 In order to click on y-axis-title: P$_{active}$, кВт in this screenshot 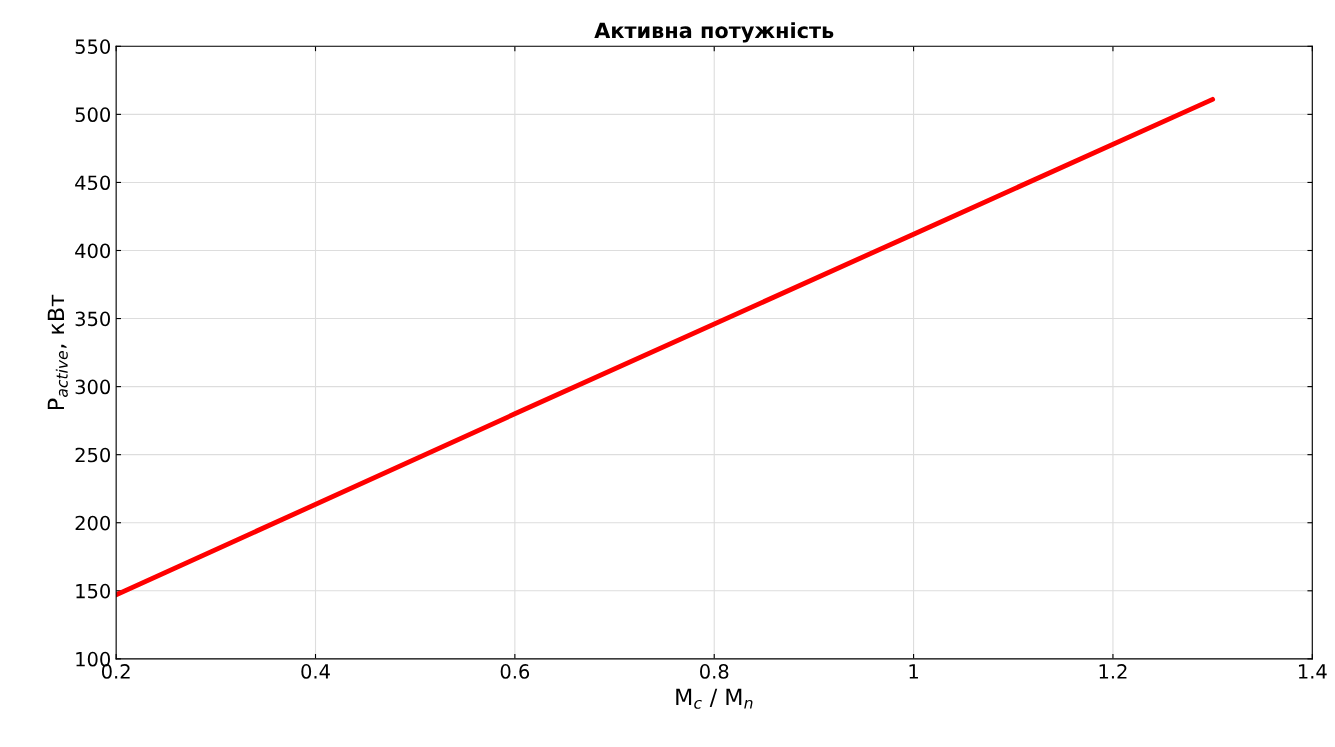, I will do `click(57, 352)`.